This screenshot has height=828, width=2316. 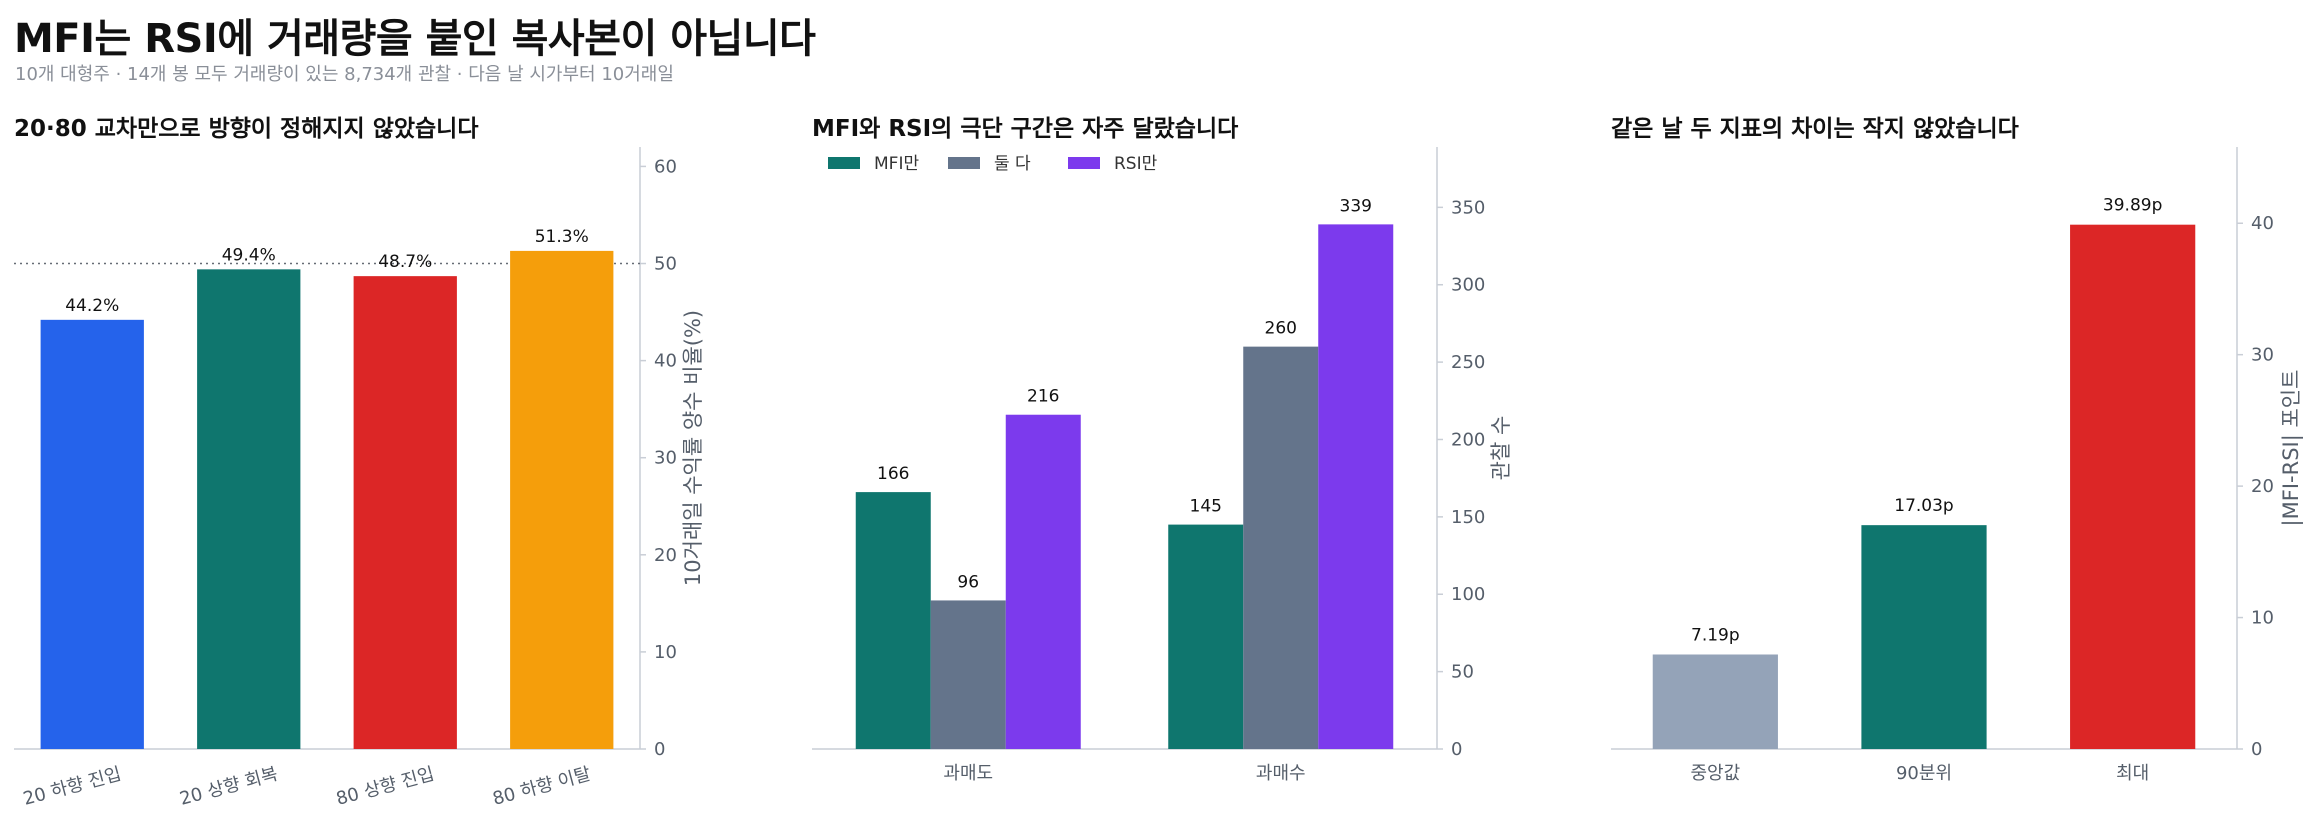 I want to click on chart-3-y-tick-label: 30, so click(x=2262, y=355).